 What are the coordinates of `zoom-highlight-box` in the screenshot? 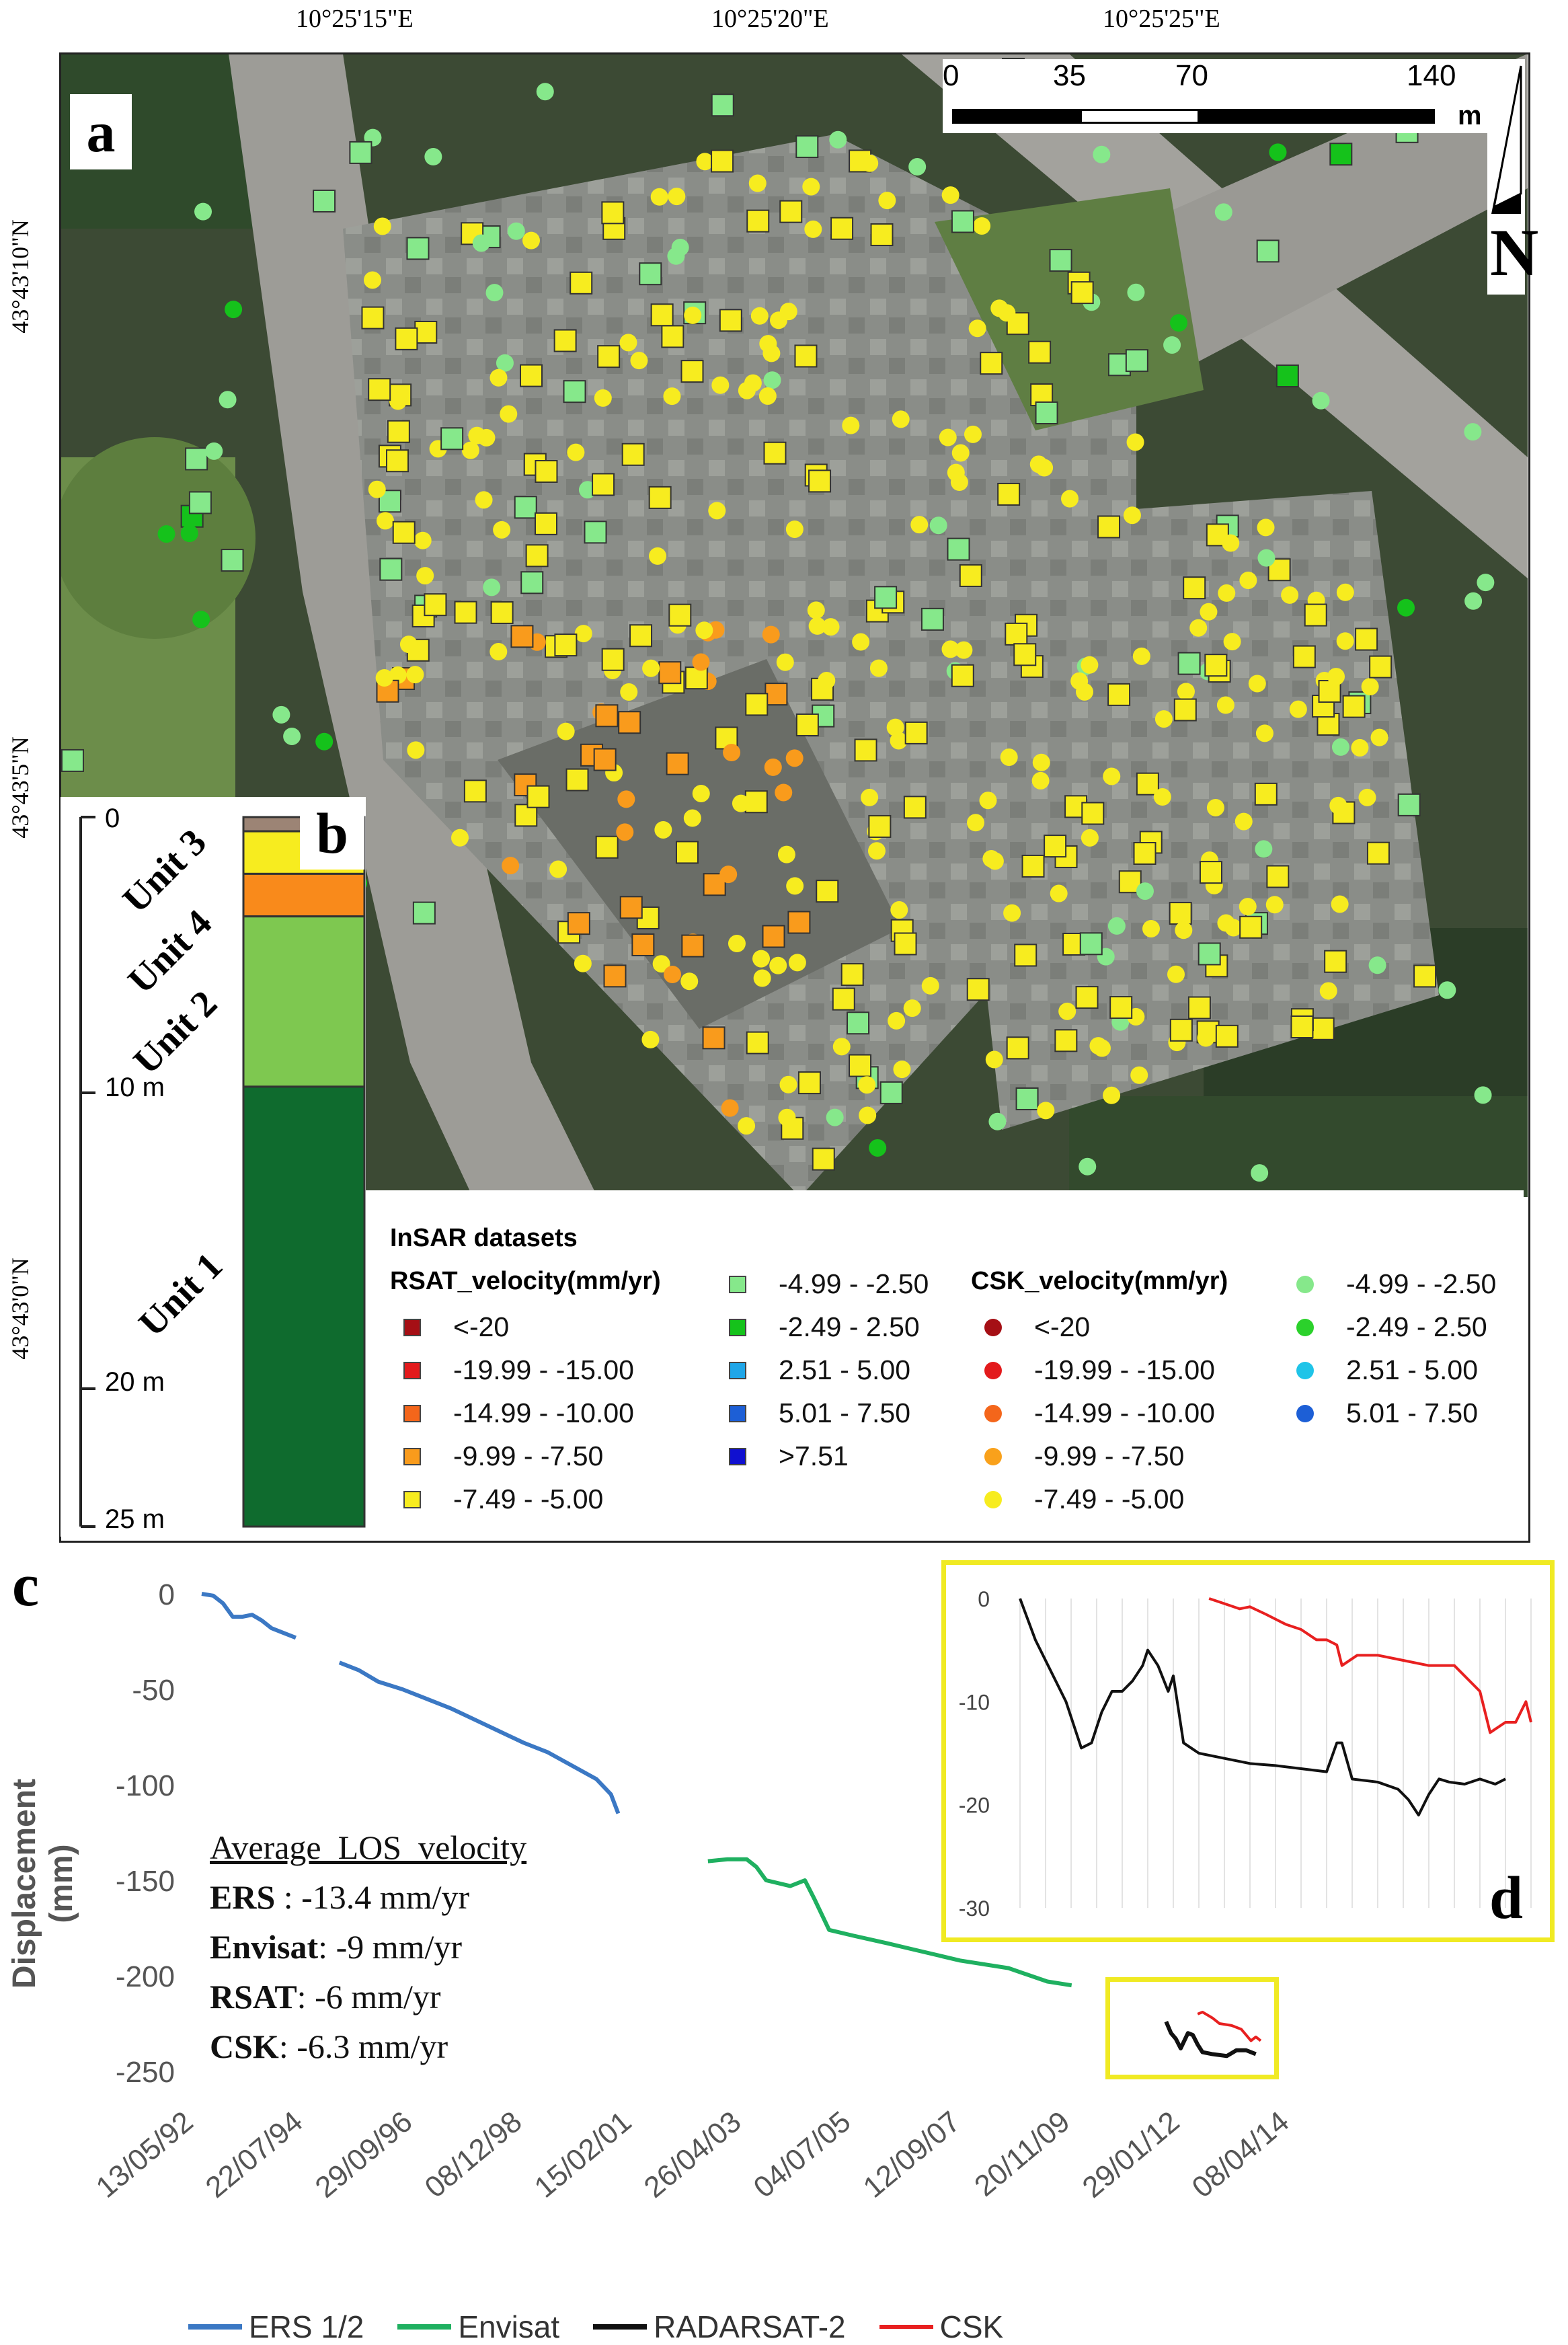 It's located at (1192, 2028).